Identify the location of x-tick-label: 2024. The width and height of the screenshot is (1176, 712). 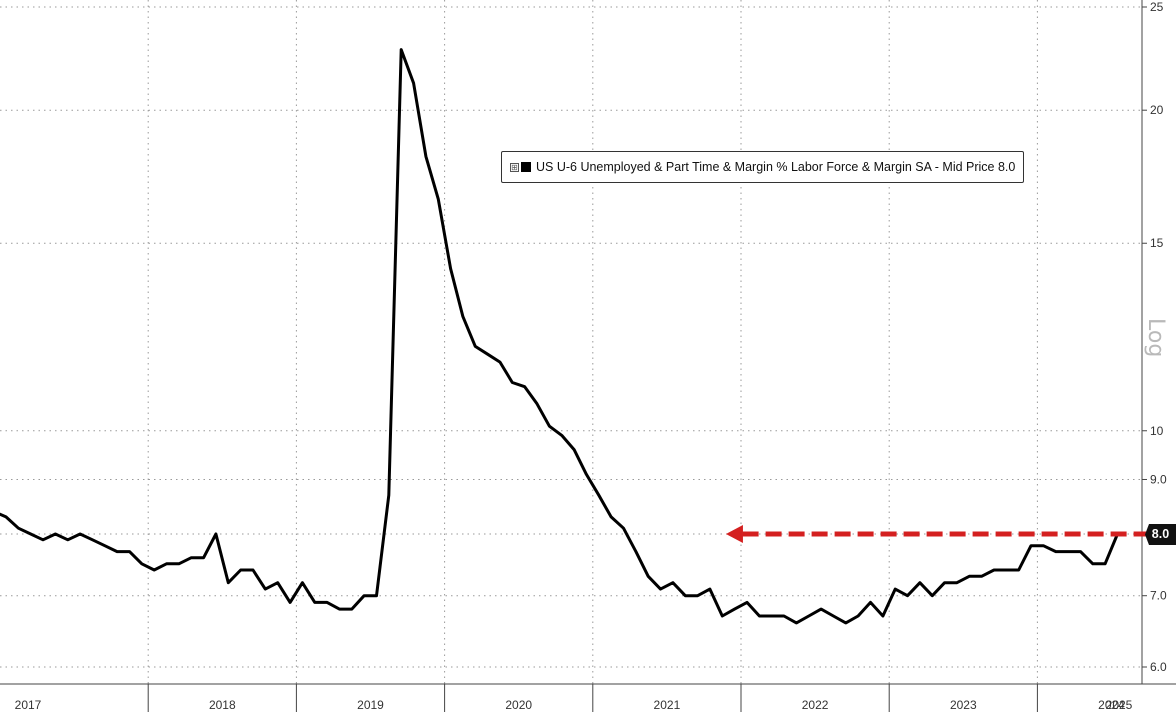
(1111, 705).